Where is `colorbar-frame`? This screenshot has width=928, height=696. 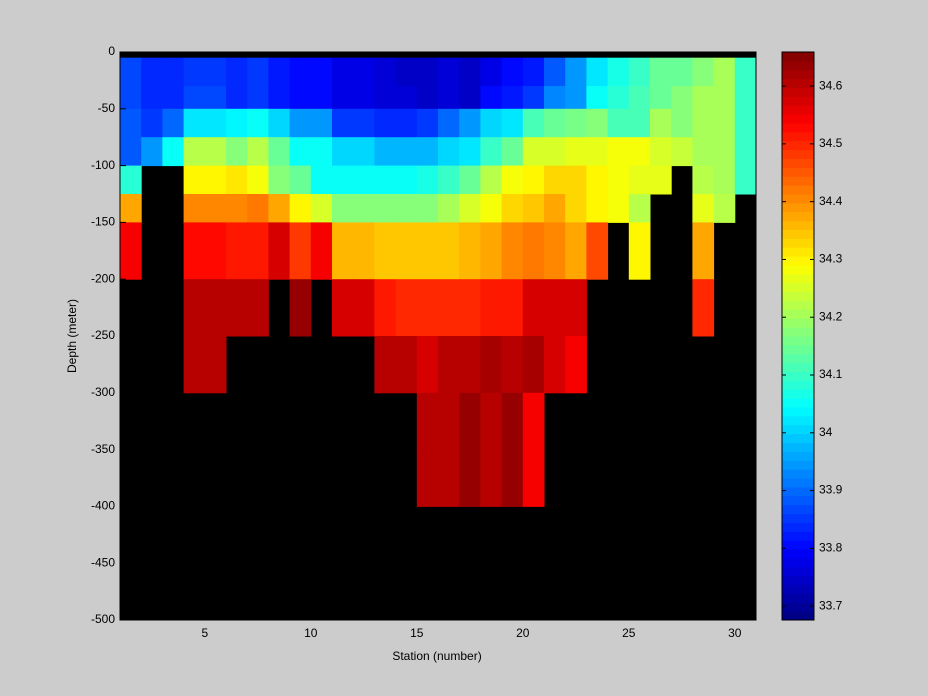
colorbar-frame is located at coordinates (798, 336).